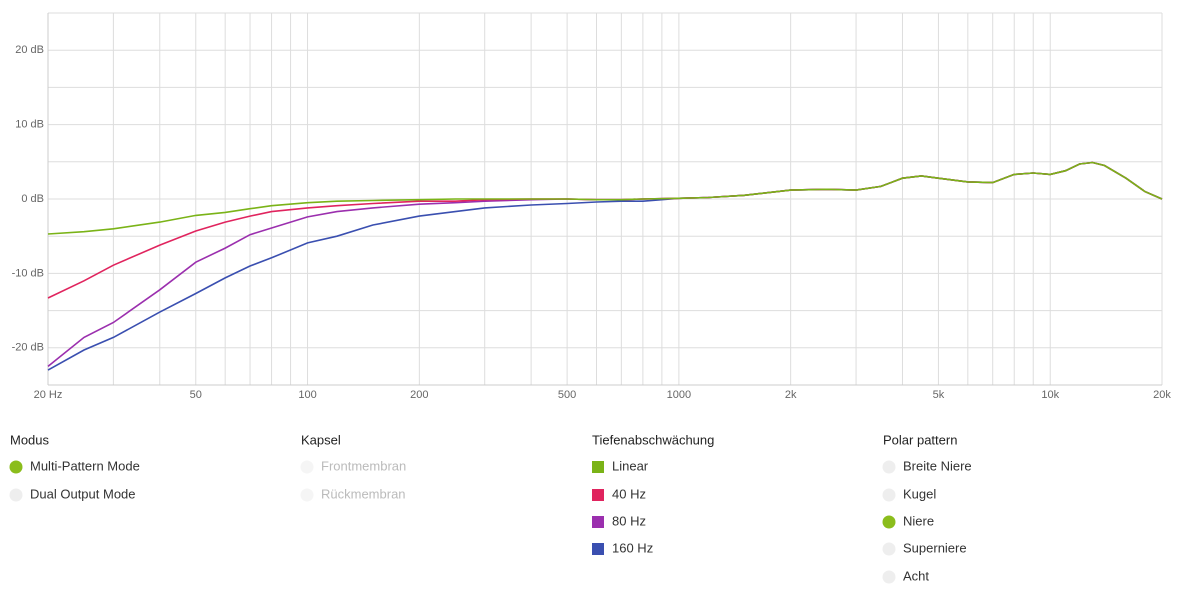 This screenshot has height=601, width=1200. Describe the element at coordinates (939, 395) in the screenshot. I see `x-tick-label: 5k` at that location.